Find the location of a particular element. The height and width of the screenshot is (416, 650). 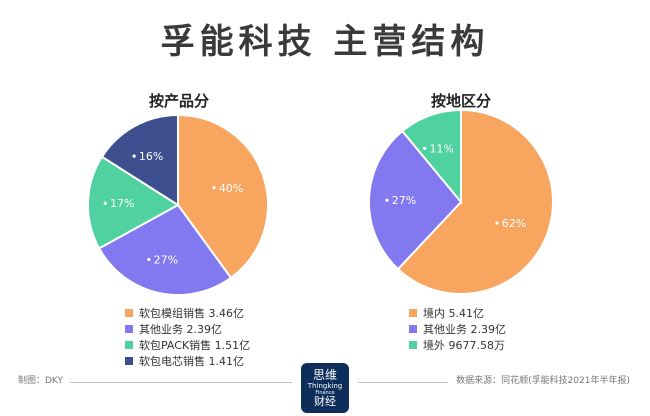

page-title: 孚能科技 主营结构 is located at coordinates (325, 42).